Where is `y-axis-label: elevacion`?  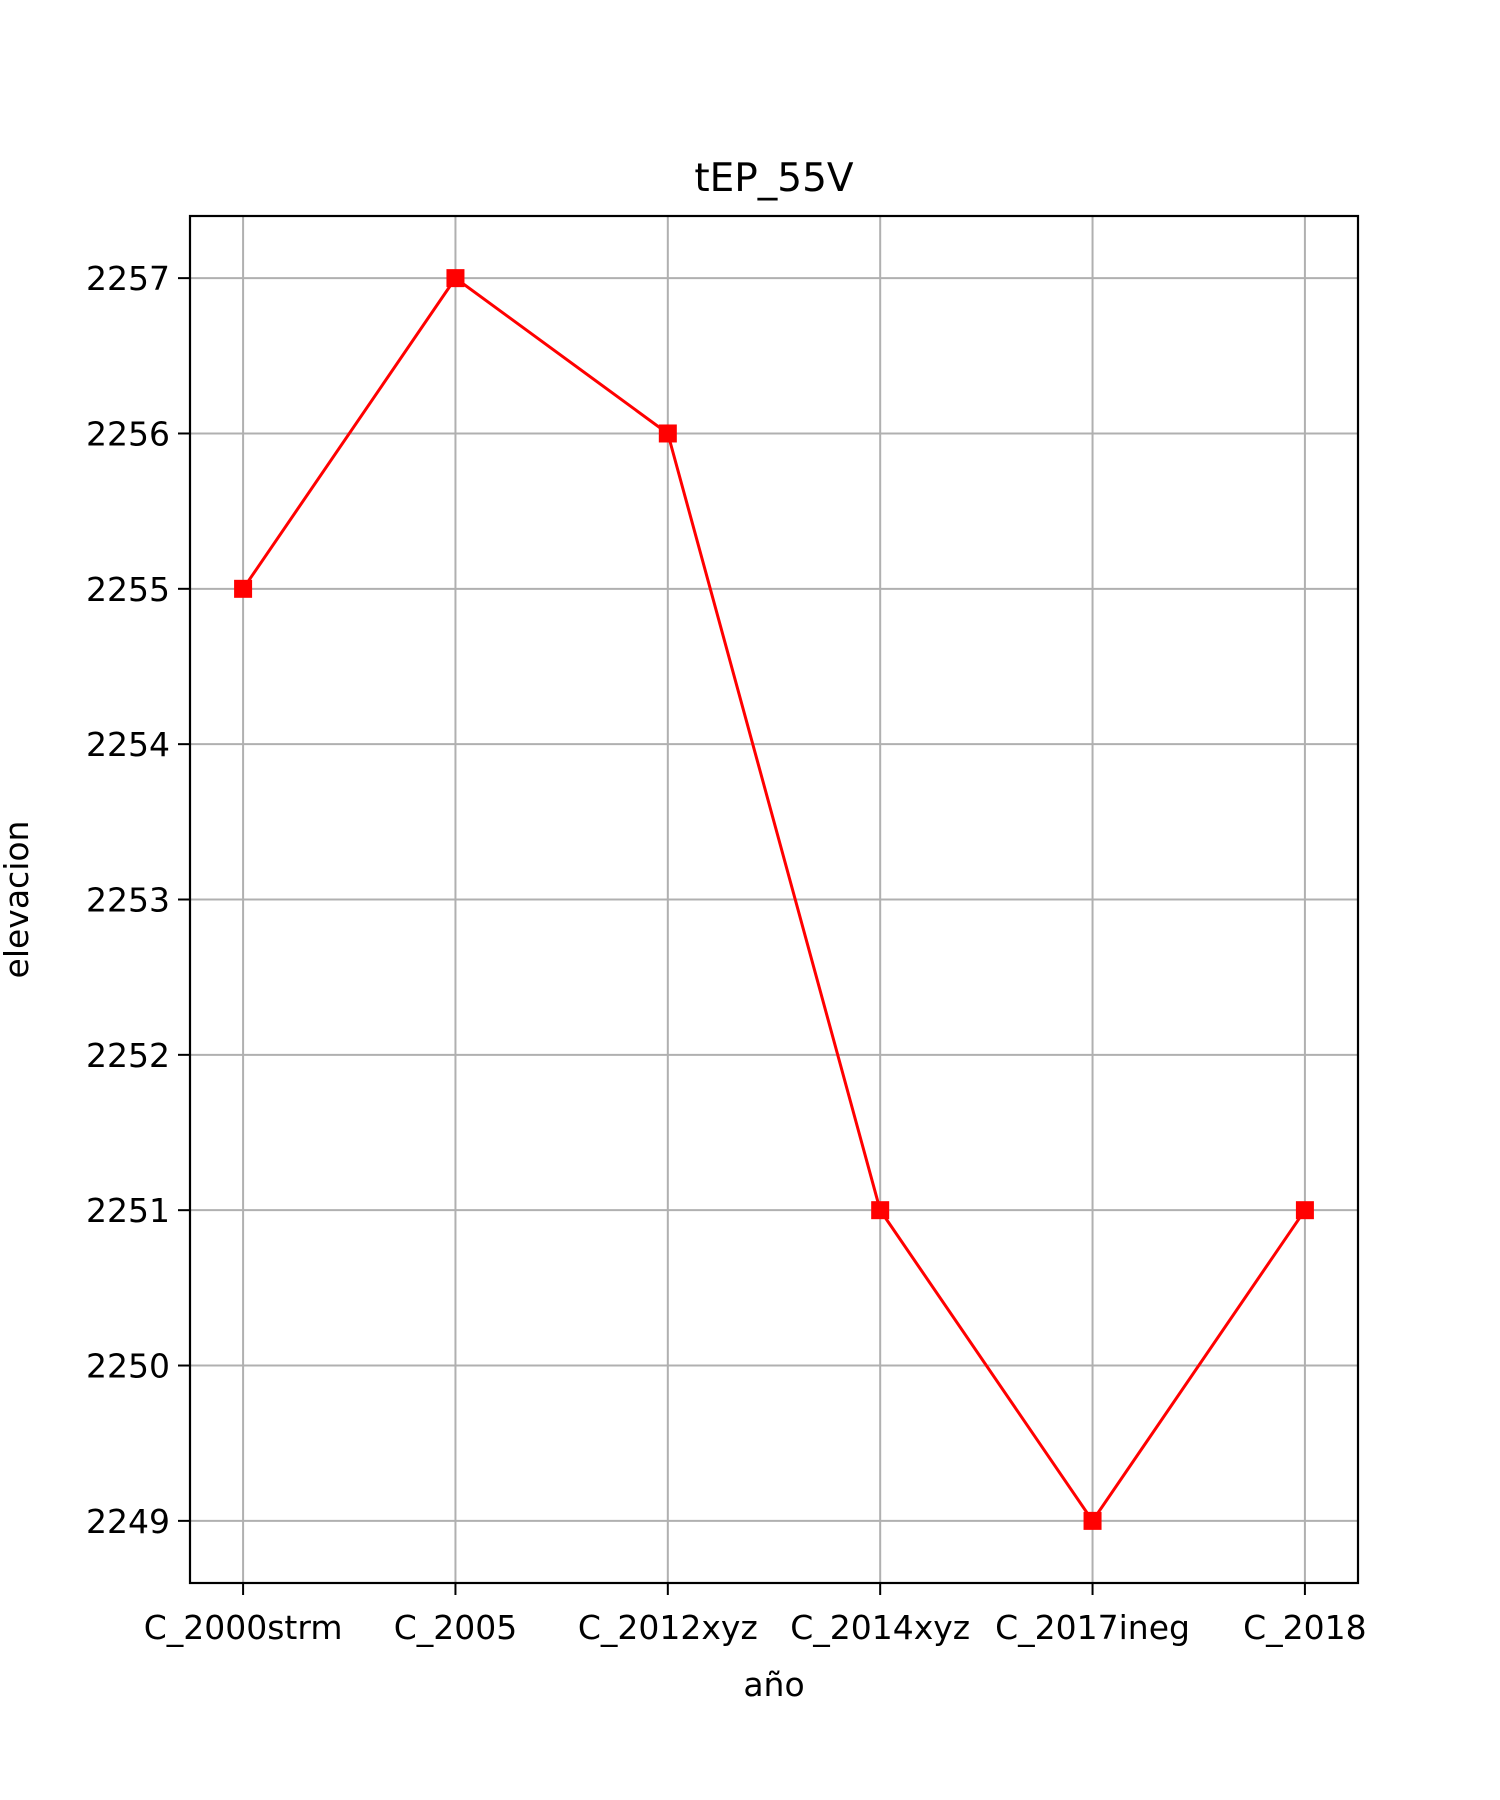 y-axis-label: elevacion is located at coordinates (18, 900).